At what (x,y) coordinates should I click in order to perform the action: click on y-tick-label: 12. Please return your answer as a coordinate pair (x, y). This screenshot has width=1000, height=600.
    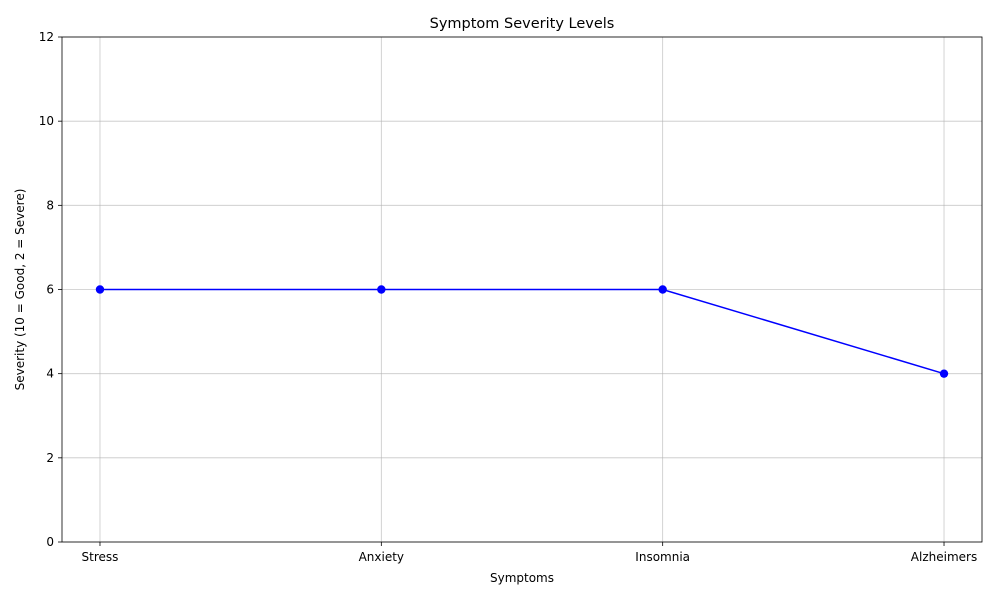
    Looking at the image, I should click on (46, 37).